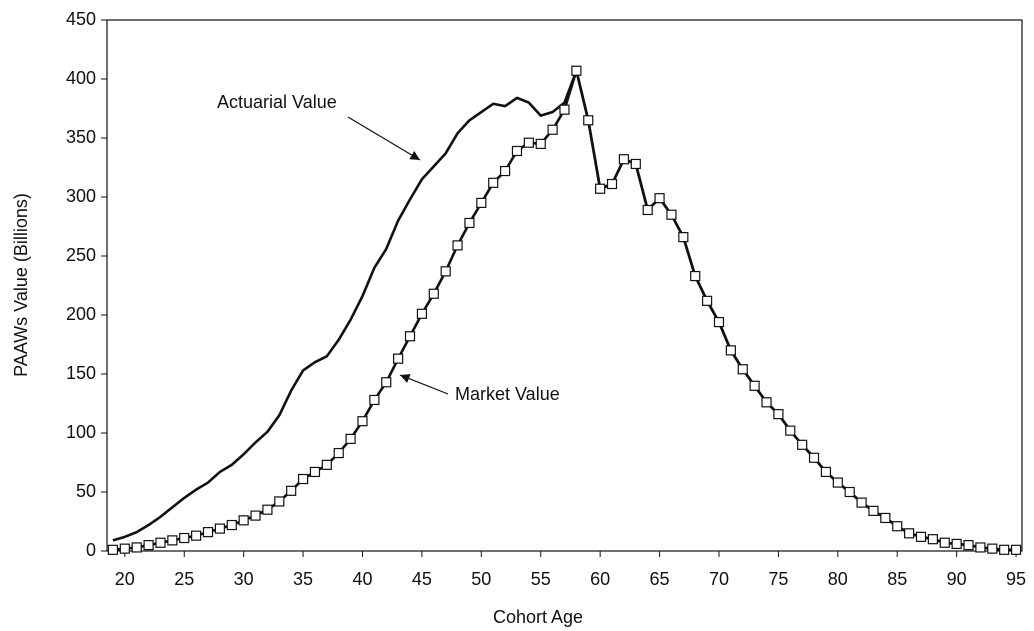  I want to click on y-tick-label: 350, so click(81, 137).